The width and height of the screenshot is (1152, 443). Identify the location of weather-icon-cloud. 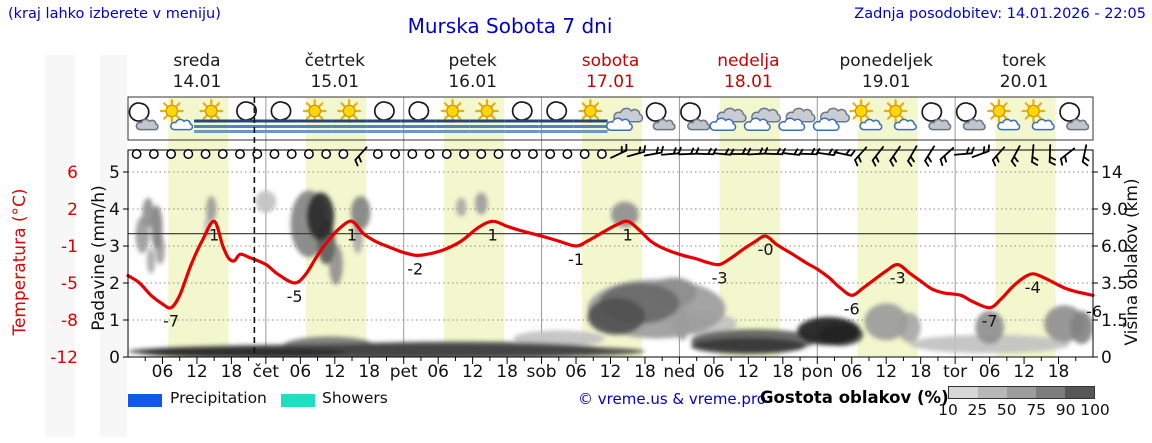
(624, 119).